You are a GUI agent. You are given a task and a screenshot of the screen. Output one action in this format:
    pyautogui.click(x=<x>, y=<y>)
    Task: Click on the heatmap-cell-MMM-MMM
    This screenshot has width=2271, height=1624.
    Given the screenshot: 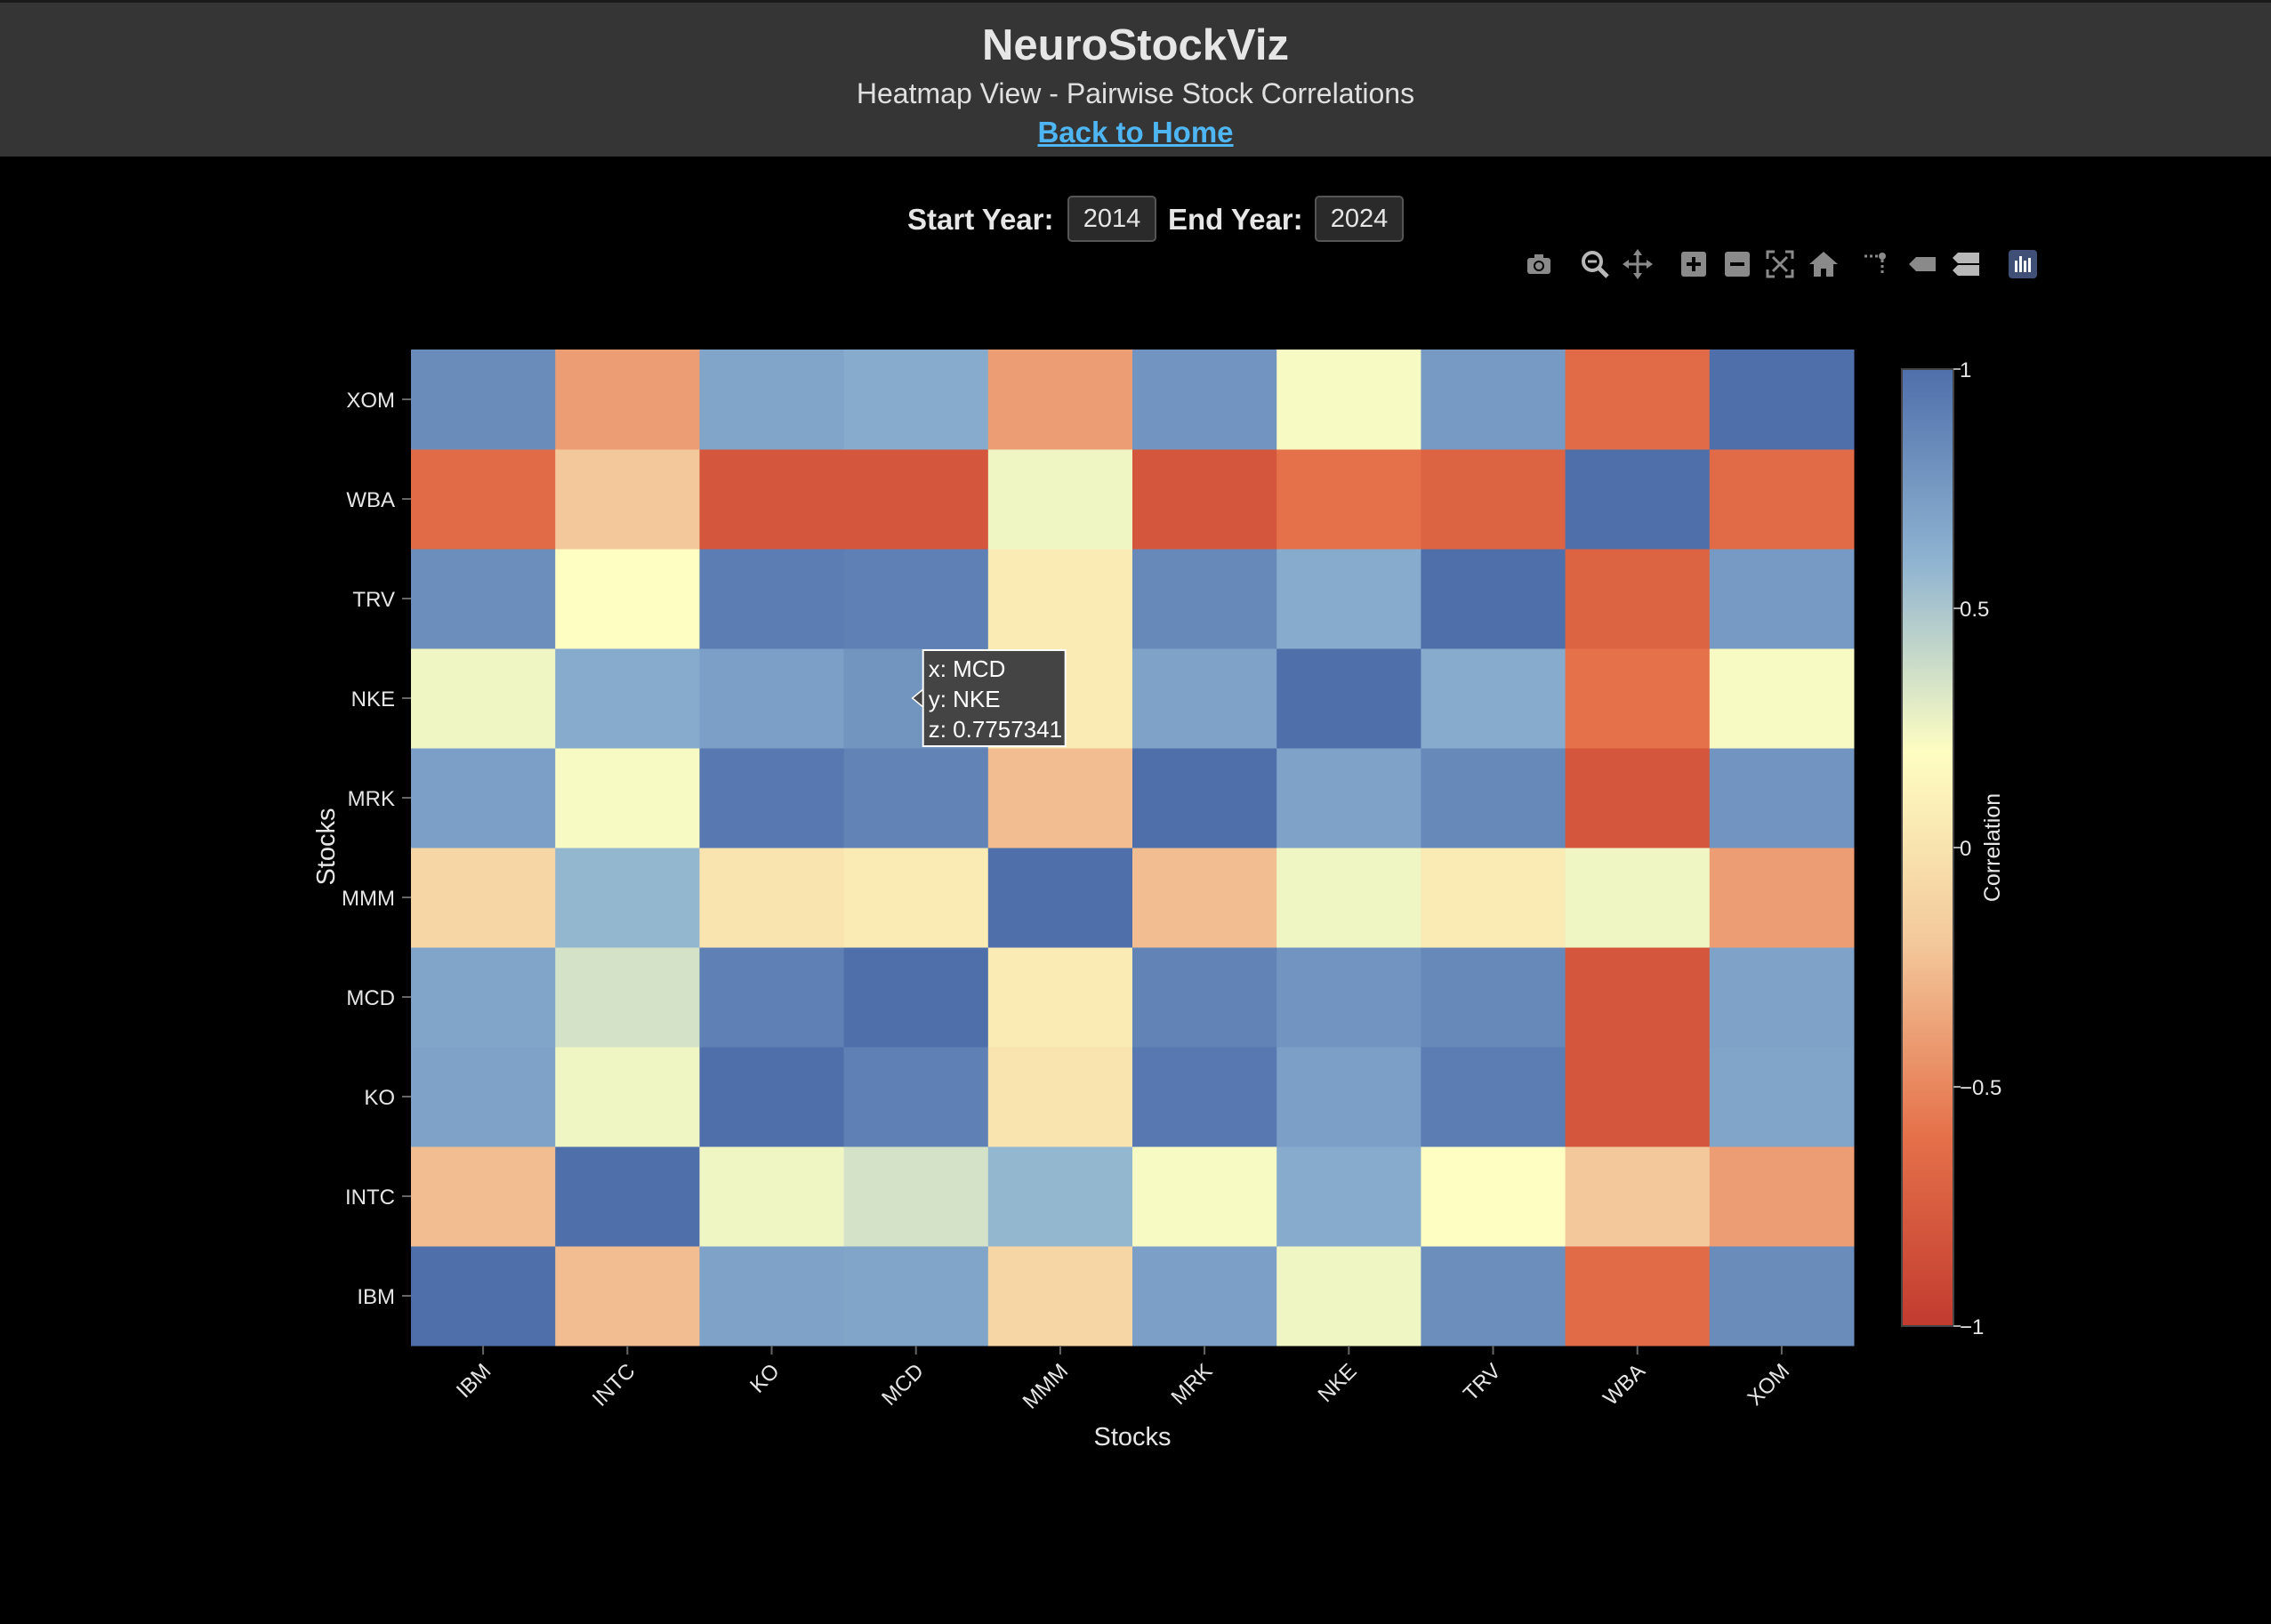 What is the action you would take?
    pyautogui.click(x=1060, y=898)
    